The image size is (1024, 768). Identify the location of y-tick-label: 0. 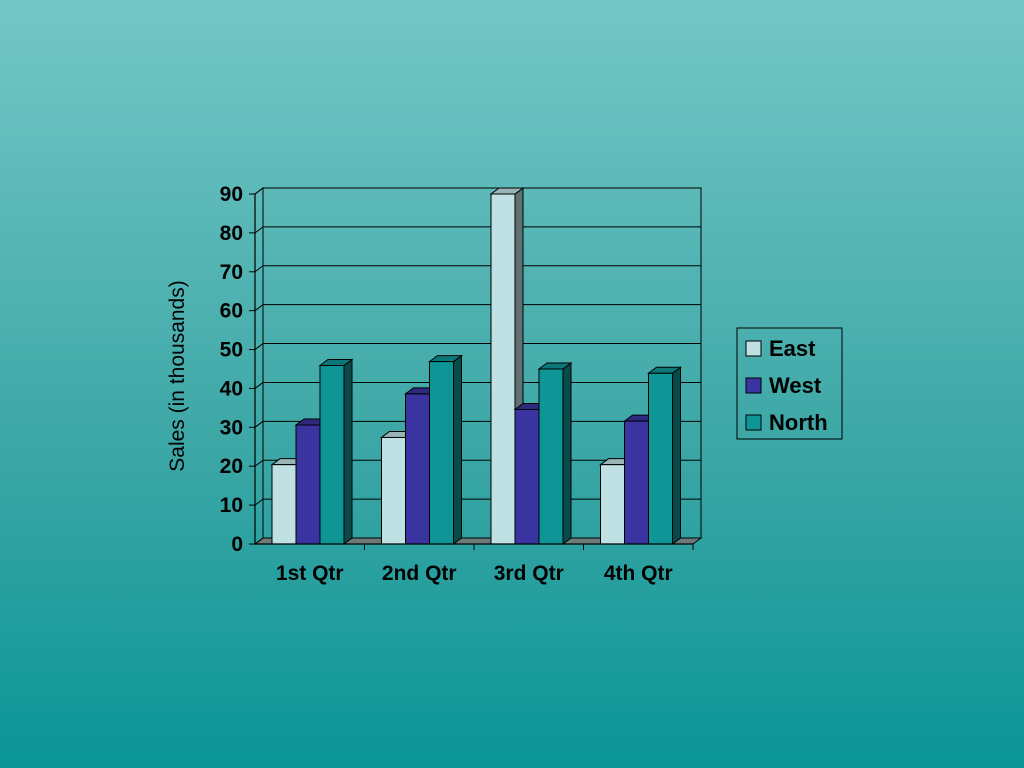
(237, 544).